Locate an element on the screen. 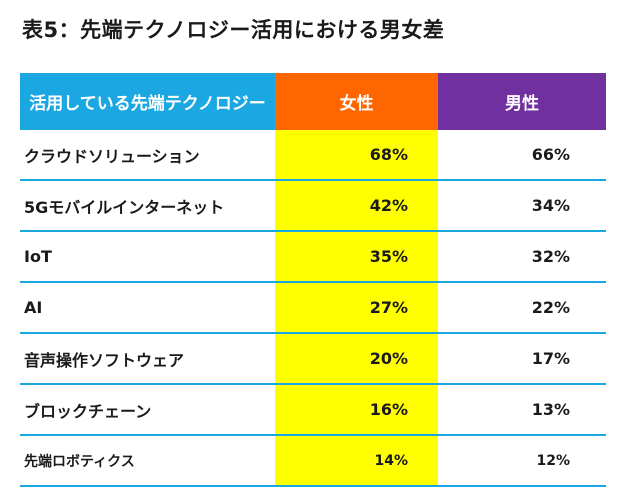 This screenshot has height=496, width=628. table-row: 5Gモバイルインターネット 42% 34% is located at coordinates (313, 206).